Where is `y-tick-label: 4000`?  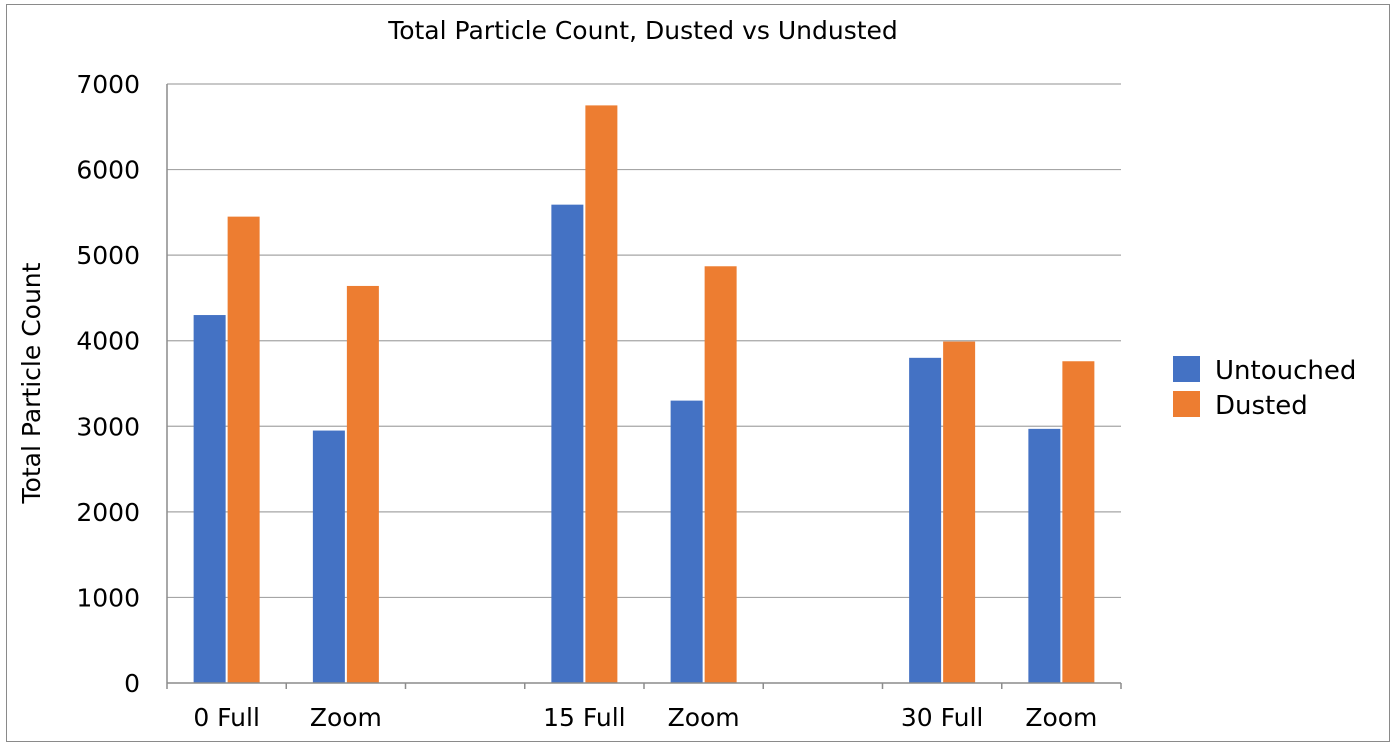 y-tick-label: 4000 is located at coordinates (108, 341).